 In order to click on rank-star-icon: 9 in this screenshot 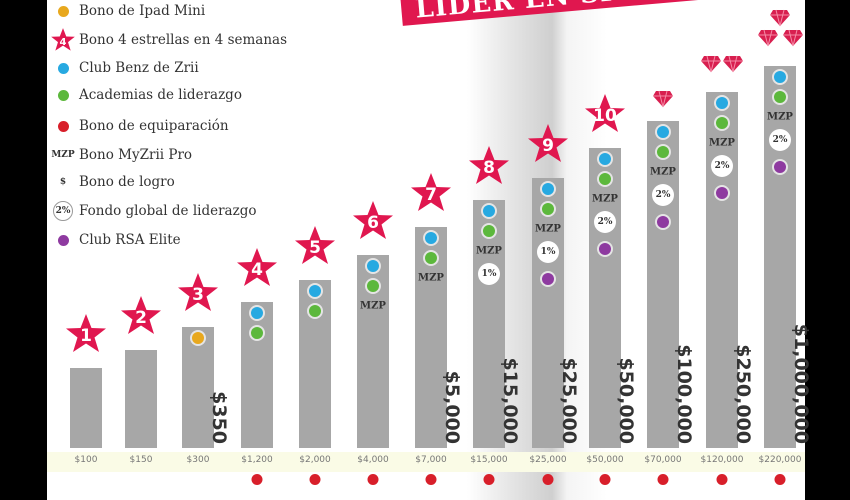, I will do `click(548, 144)`.